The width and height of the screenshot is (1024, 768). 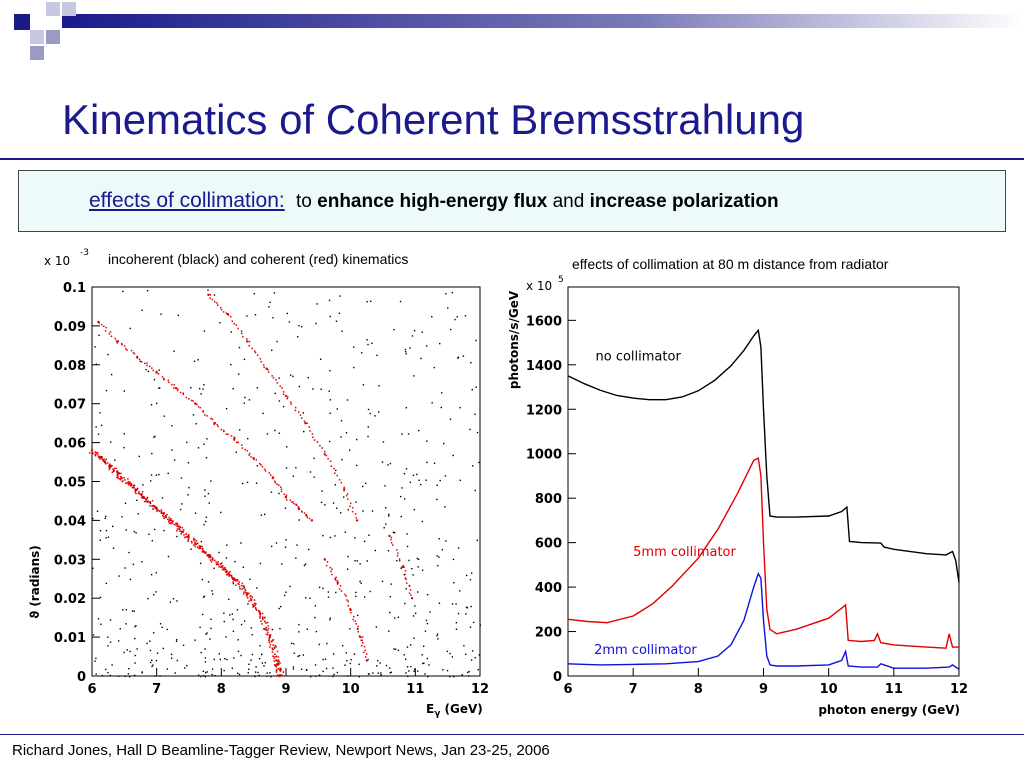 I want to click on left-scale-exp: -3, so click(x=84, y=253).